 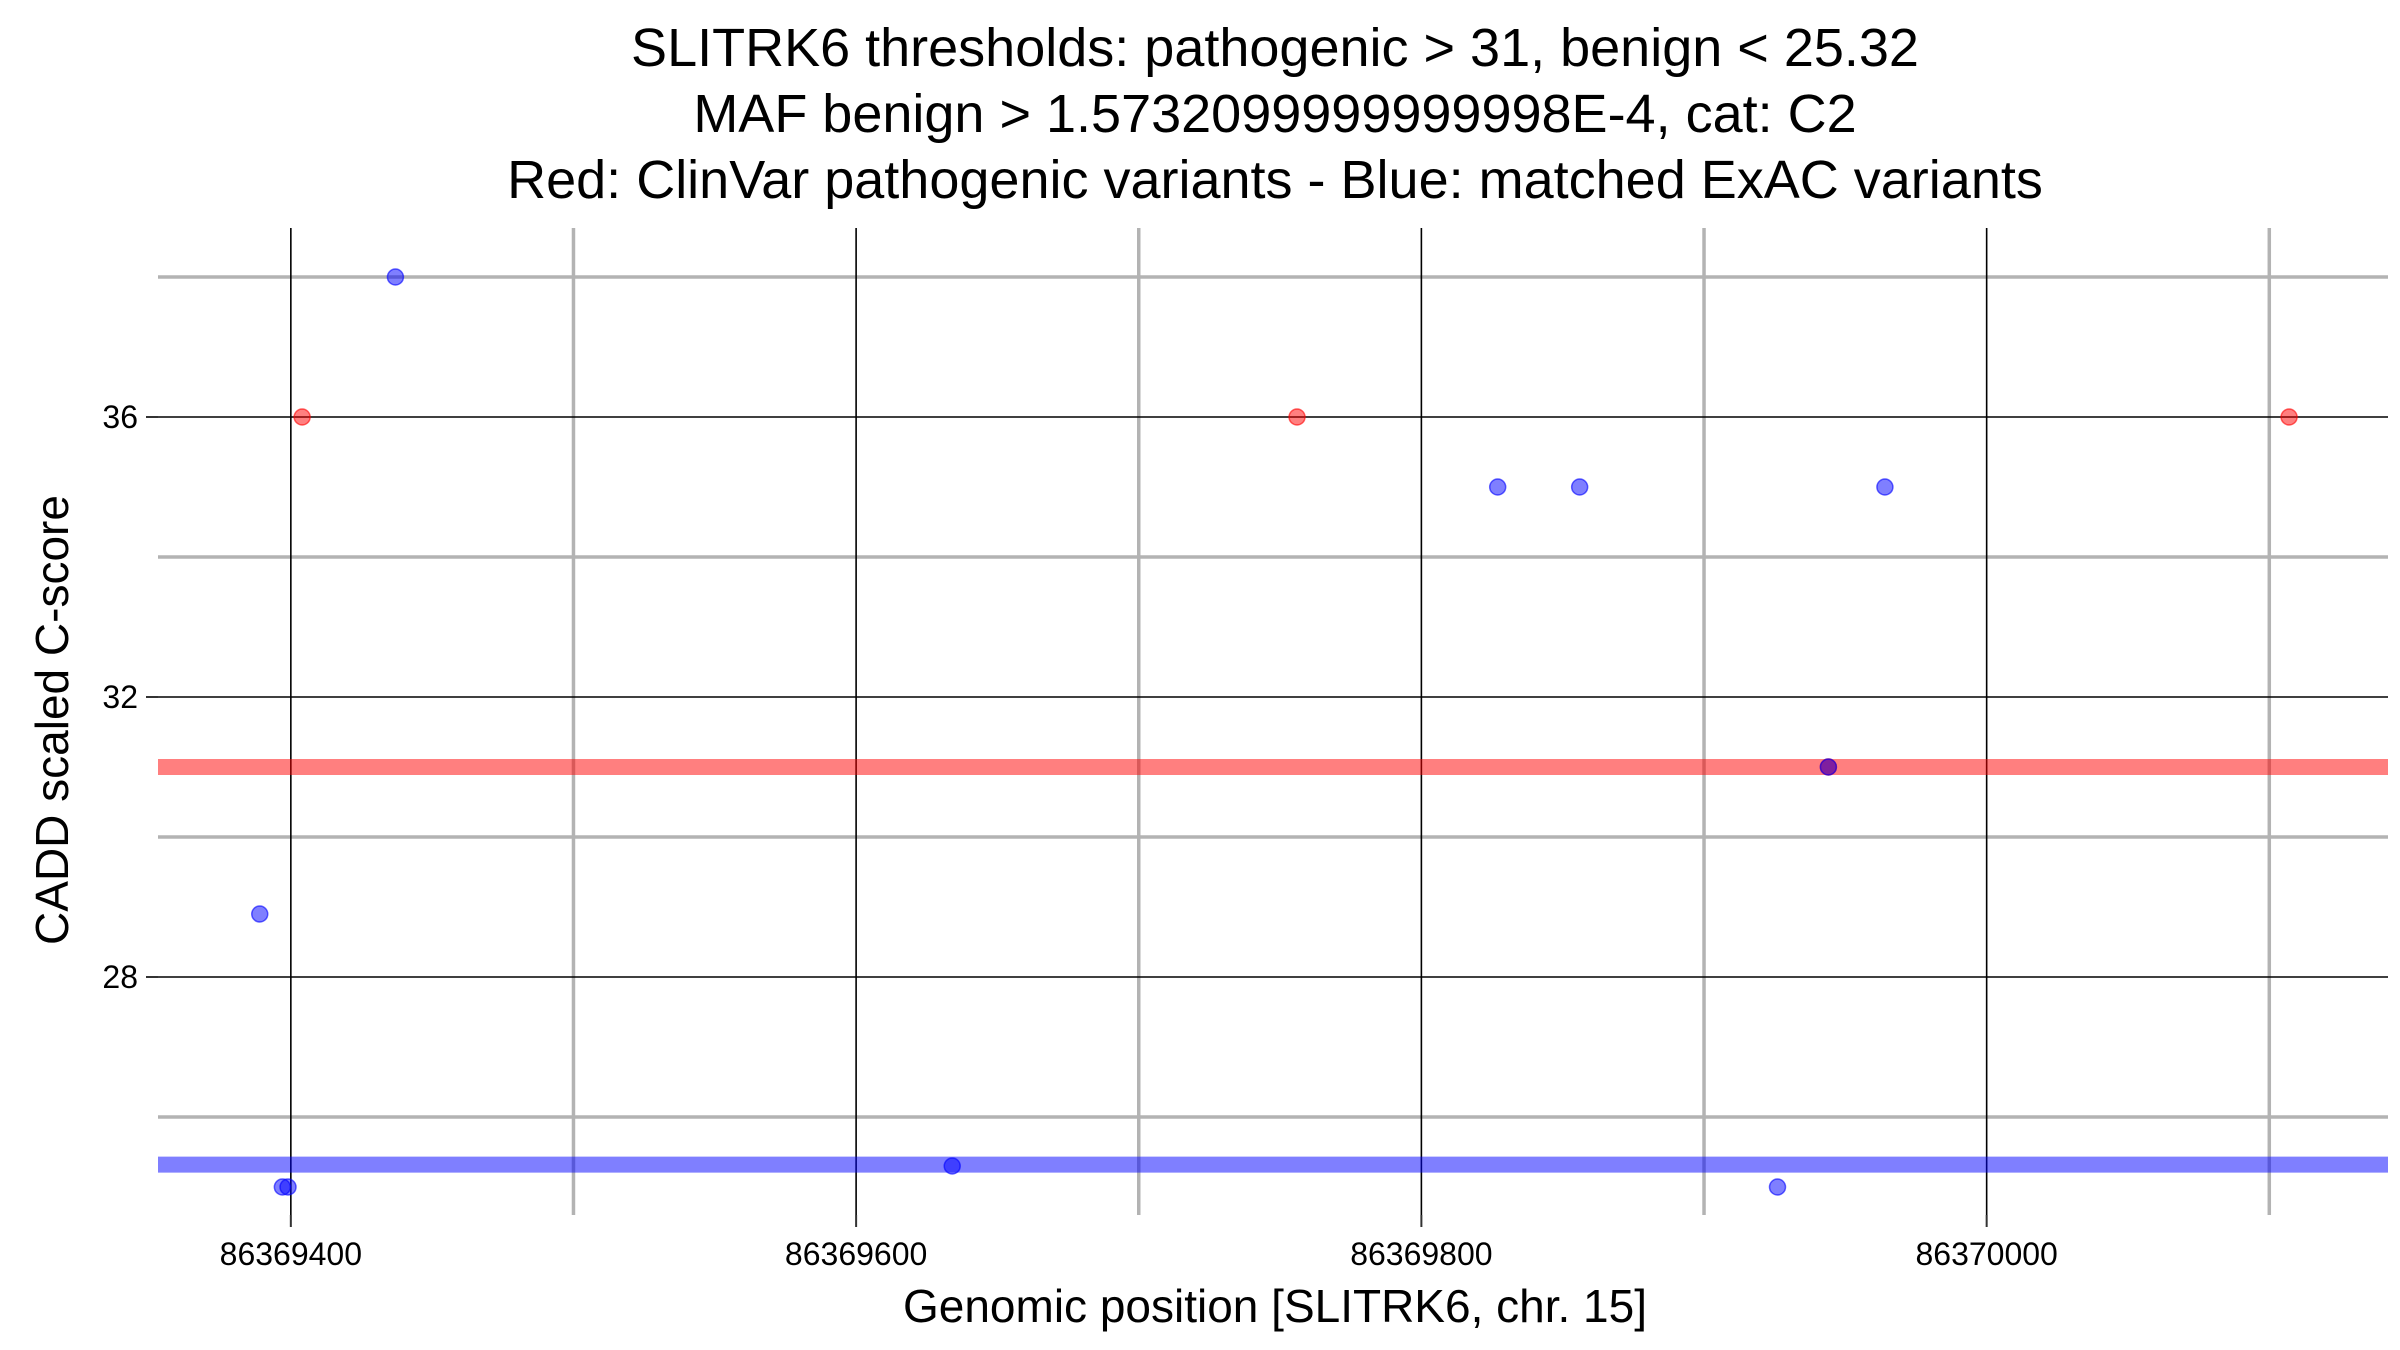 What do you see at coordinates (52, 720) in the screenshot?
I see `y-axis-title: CADD scaled C-score` at bounding box center [52, 720].